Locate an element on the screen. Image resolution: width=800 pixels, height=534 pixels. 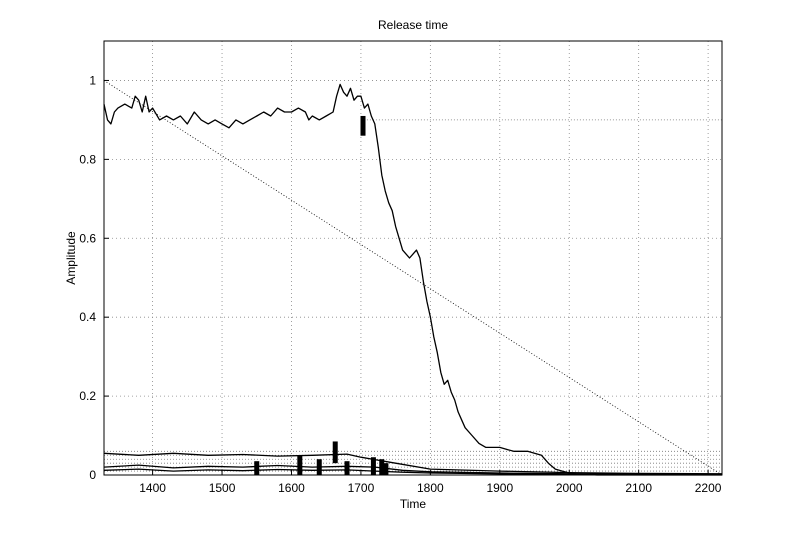
x-tick-label: 1400 is located at coordinates (152, 488).